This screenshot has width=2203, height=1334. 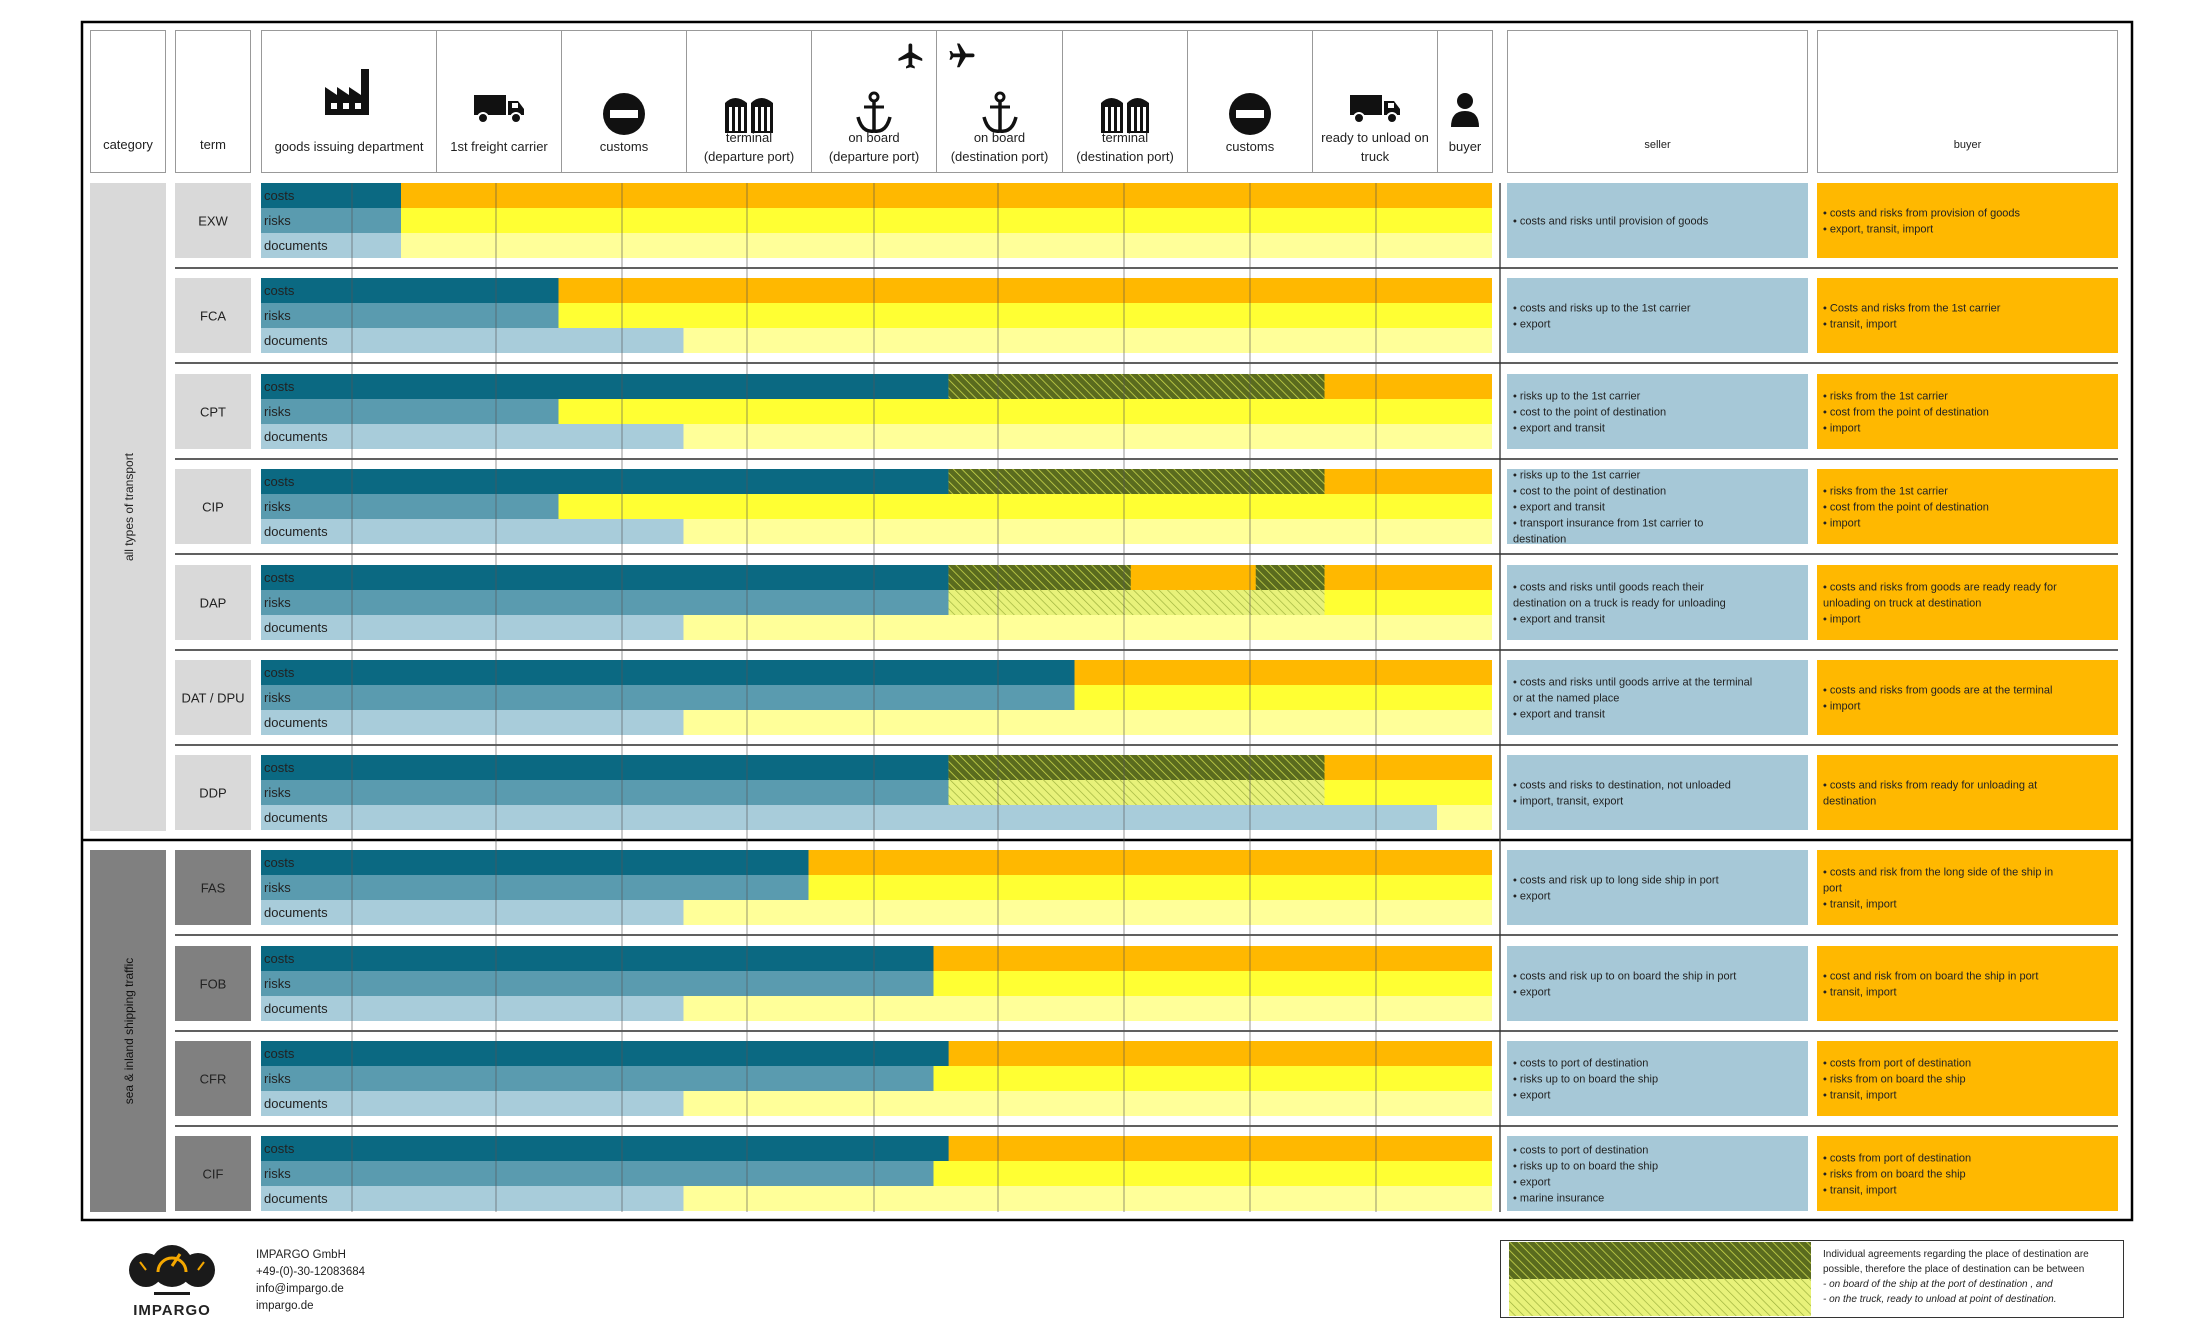 I want to click on stage-label: terminal (departure port), so click(x=749, y=147).